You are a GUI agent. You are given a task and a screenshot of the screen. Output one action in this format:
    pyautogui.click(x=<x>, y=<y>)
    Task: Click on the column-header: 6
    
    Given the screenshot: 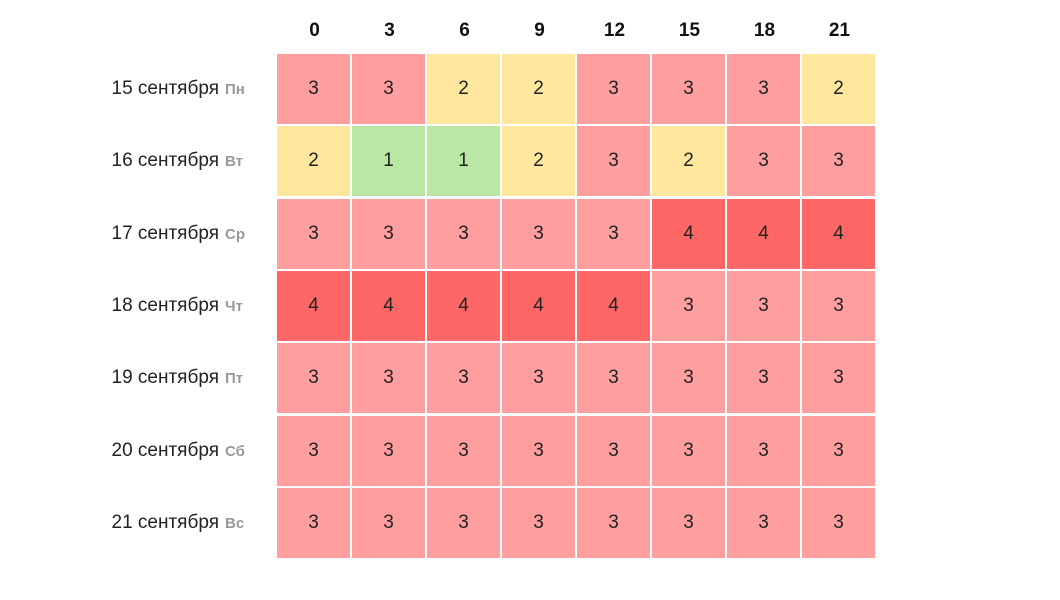 What is the action you would take?
    pyautogui.click(x=464, y=30)
    